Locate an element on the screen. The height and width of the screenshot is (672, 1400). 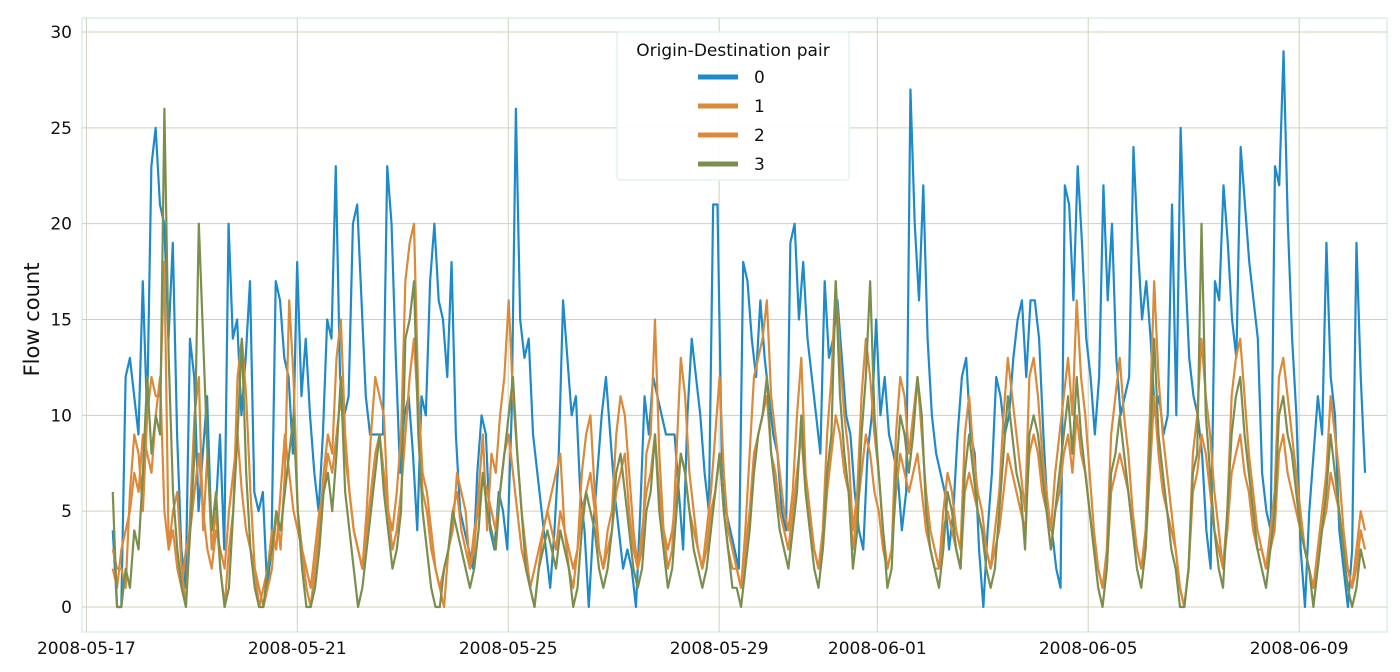
legend: Origin-Destination pair 0 1 2 3 is located at coordinates (733, 106).